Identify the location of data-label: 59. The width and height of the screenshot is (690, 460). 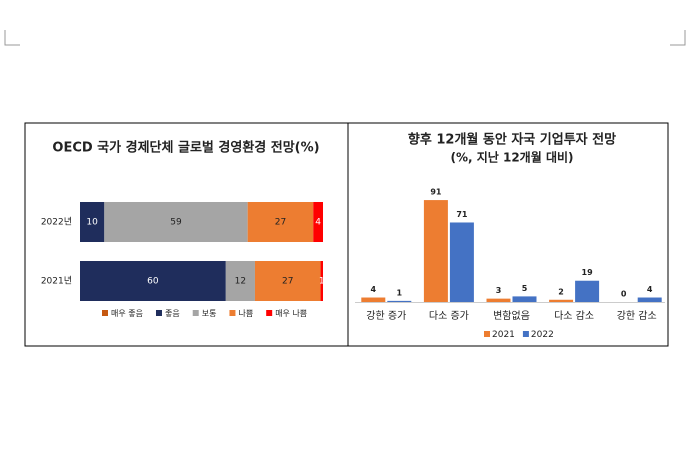
(176, 223).